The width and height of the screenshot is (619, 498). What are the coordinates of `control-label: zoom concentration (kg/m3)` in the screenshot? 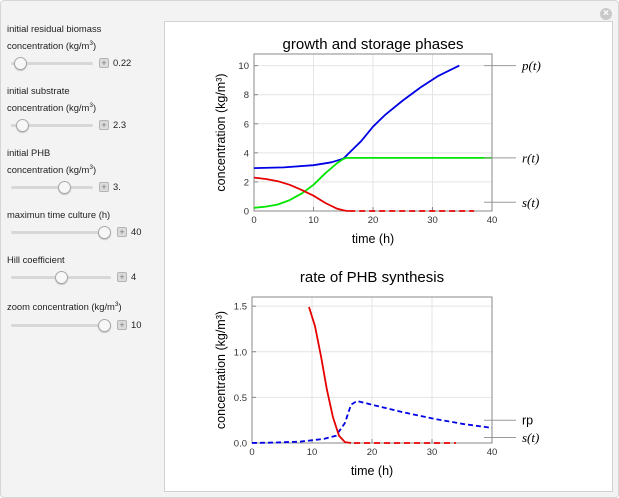 It's located at (64, 307).